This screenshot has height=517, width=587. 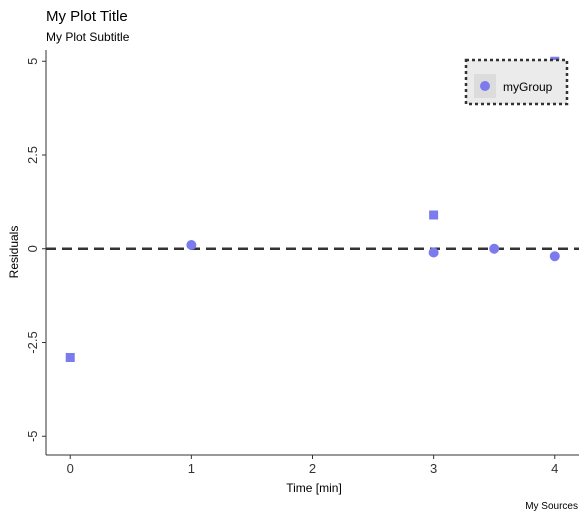 What do you see at coordinates (32, 436) in the screenshot?
I see `y-tick-label: -5` at bounding box center [32, 436].